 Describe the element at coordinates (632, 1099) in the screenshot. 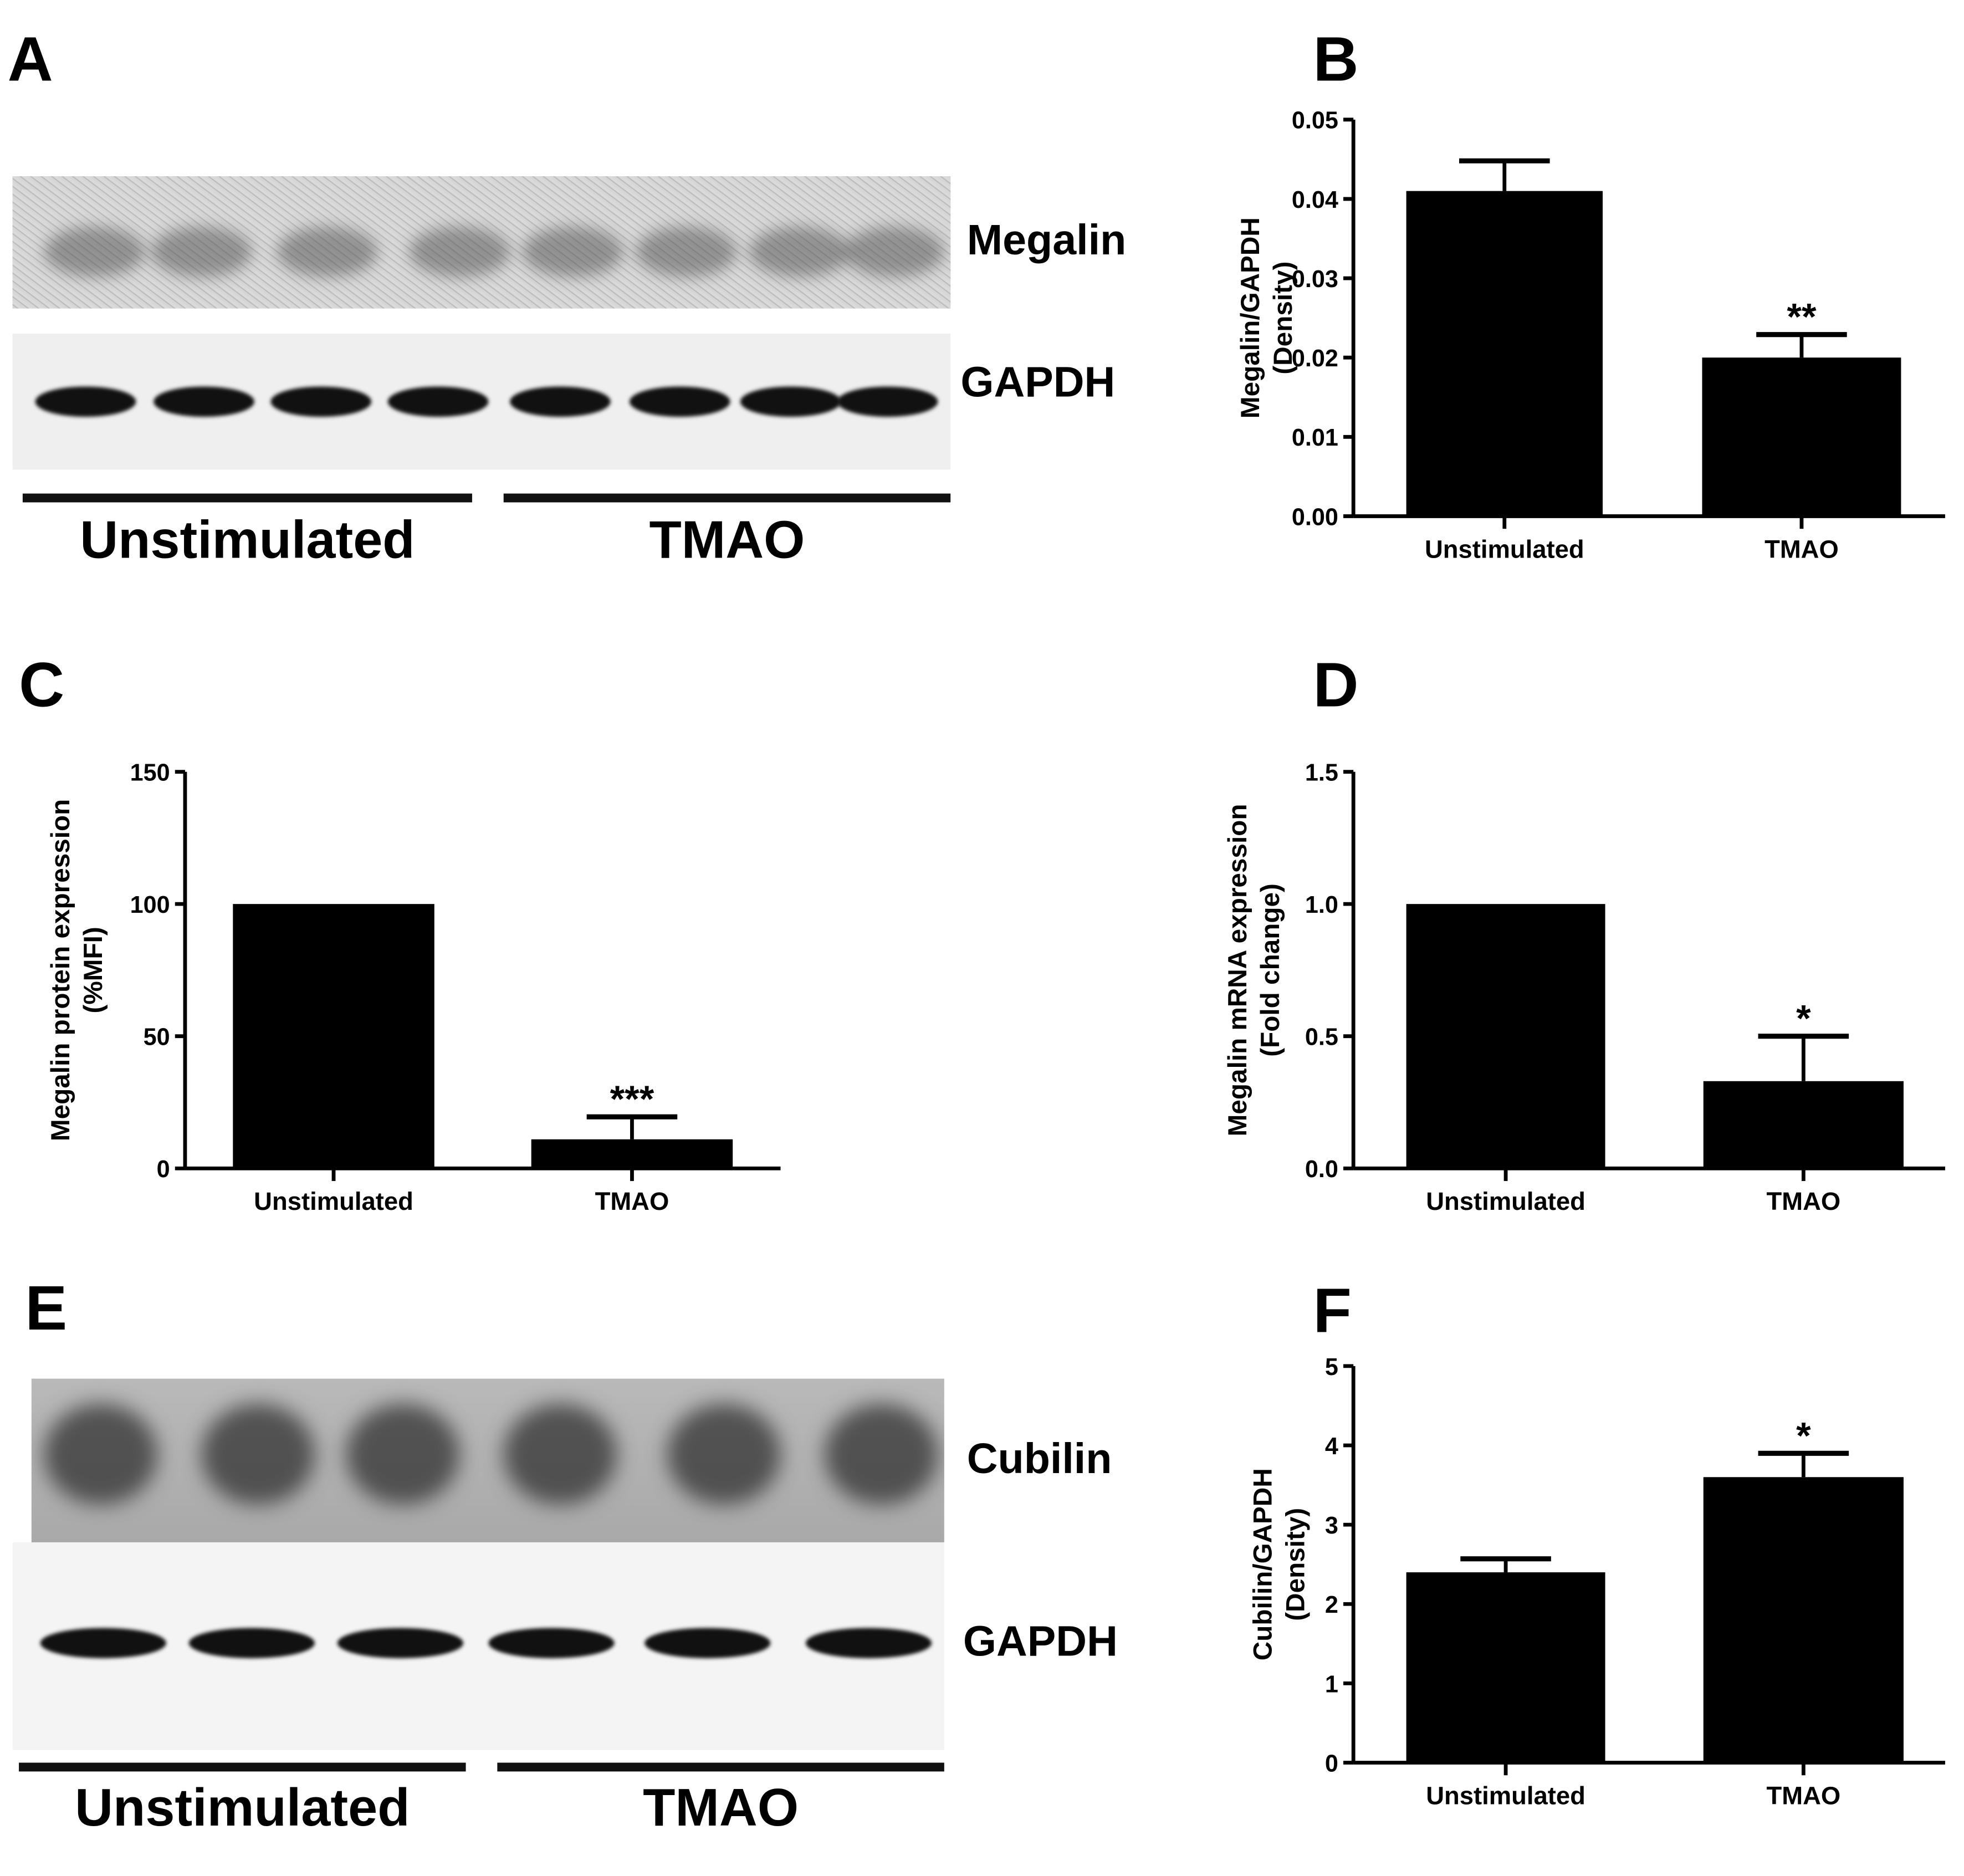

I see `significance-marker: ***` at that location.